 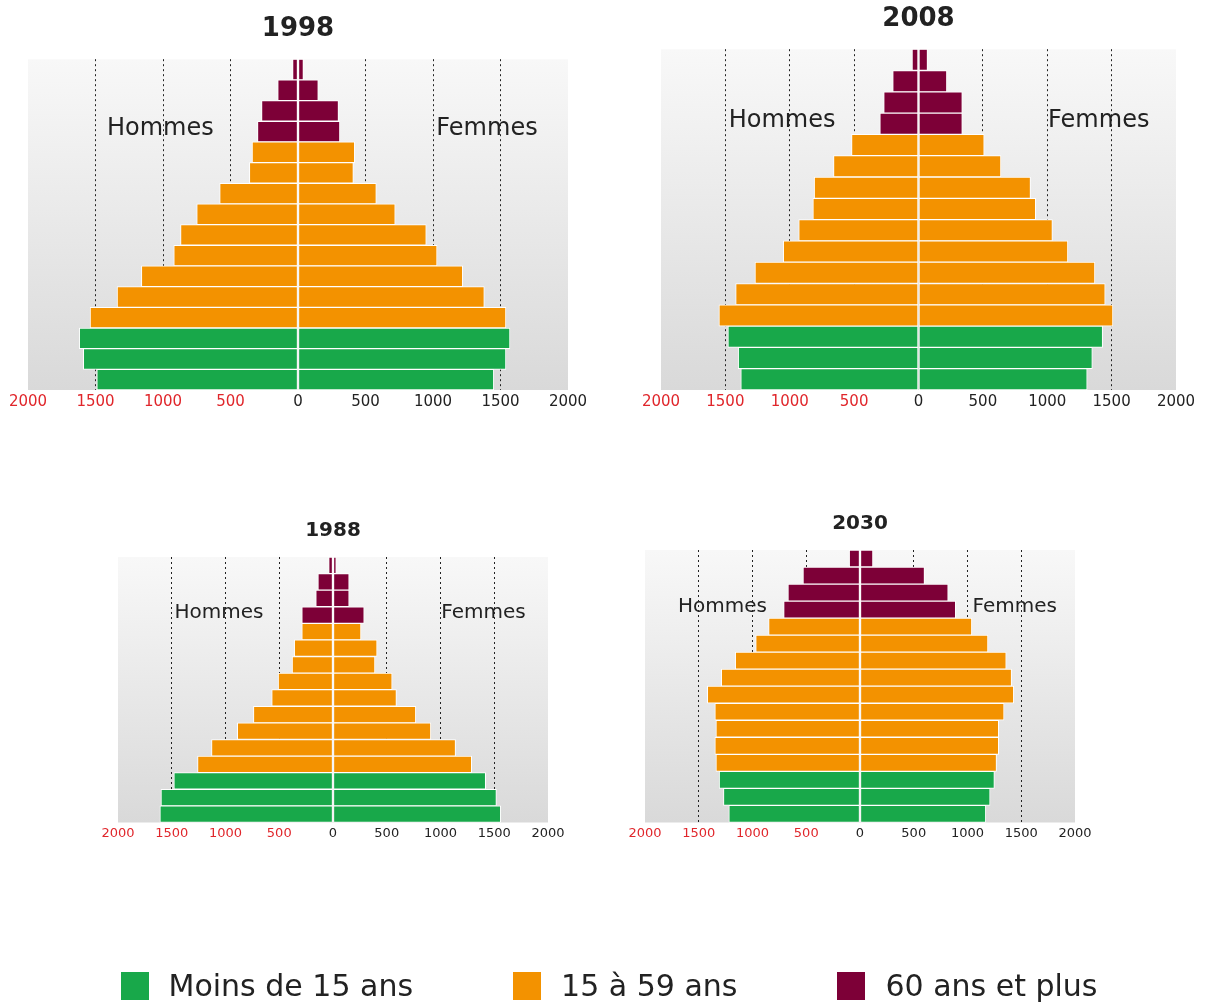 What do you see at coordinates (860, 522) in the screenshot?
I see `chart-title: 2030` at bounding box center [860, 522].